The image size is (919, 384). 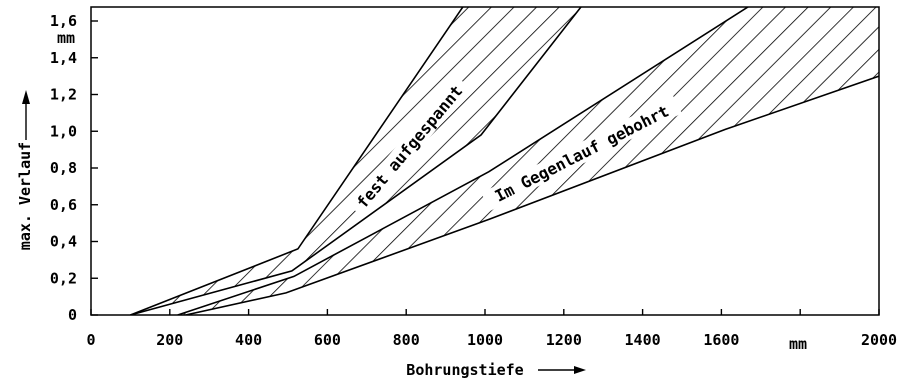 What do you see at coordinates (169, 340) in the screenshot?
I see `x-tick-label: 200` at bounding box center [169, 340].